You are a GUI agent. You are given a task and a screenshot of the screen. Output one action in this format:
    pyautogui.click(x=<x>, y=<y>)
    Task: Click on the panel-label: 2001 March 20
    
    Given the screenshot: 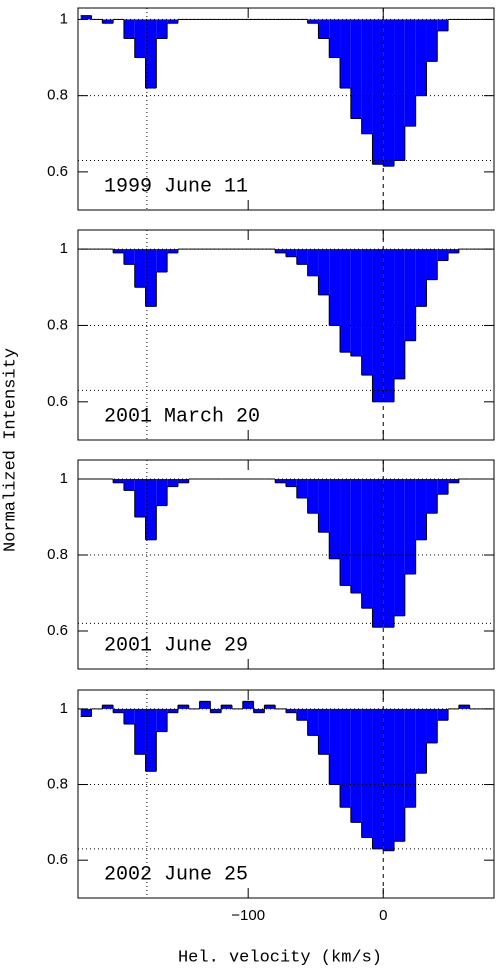 What is the action you would take?
    pyautogui.click(x=182, y=416)
    